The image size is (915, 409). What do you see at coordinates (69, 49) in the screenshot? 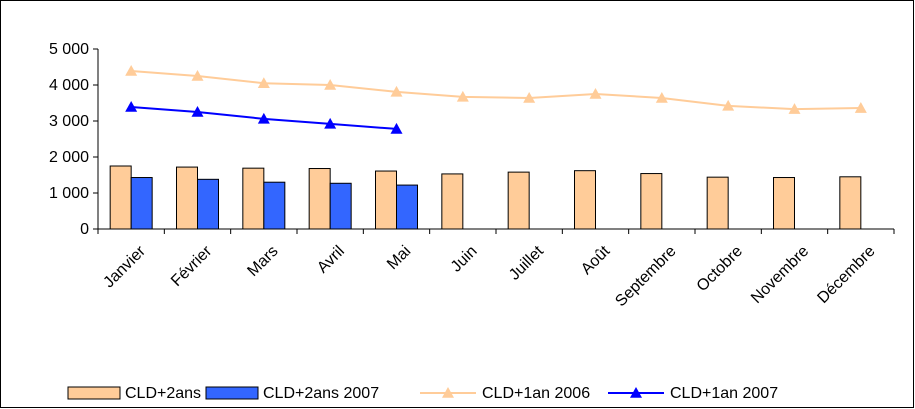
I see `y-tick-label: 5 000` at bounding box center [69, 49].